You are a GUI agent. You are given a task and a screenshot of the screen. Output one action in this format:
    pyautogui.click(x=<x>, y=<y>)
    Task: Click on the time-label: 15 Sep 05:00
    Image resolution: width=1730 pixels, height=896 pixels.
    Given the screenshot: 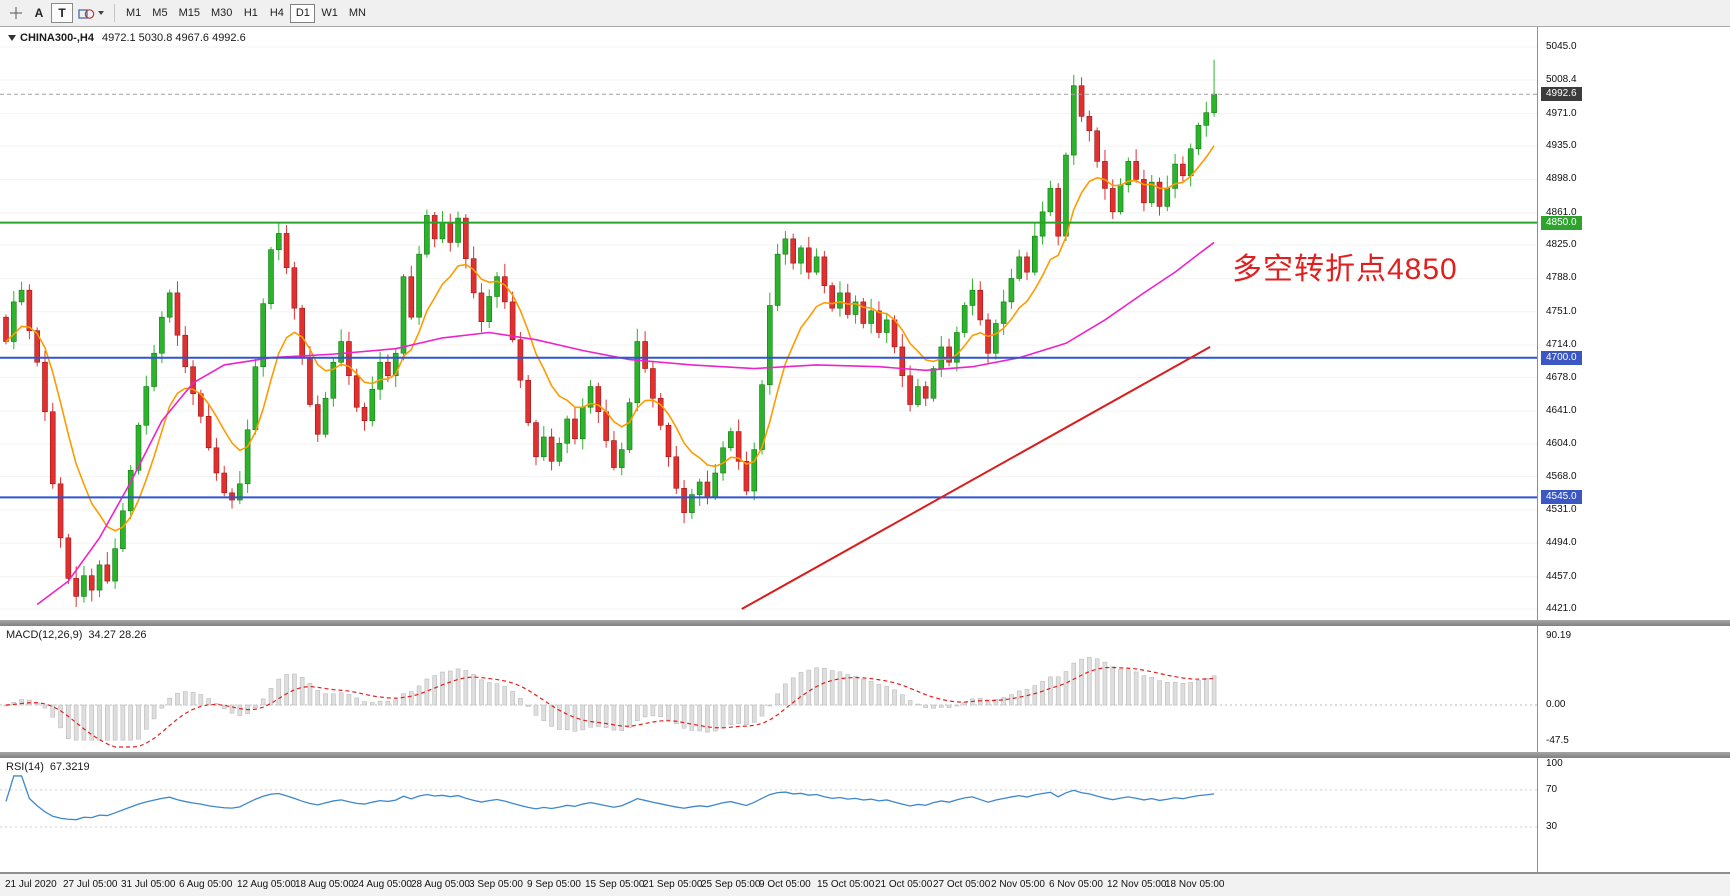 What is the action you would take?
    pyautogui.click(x=615, y=884)
    